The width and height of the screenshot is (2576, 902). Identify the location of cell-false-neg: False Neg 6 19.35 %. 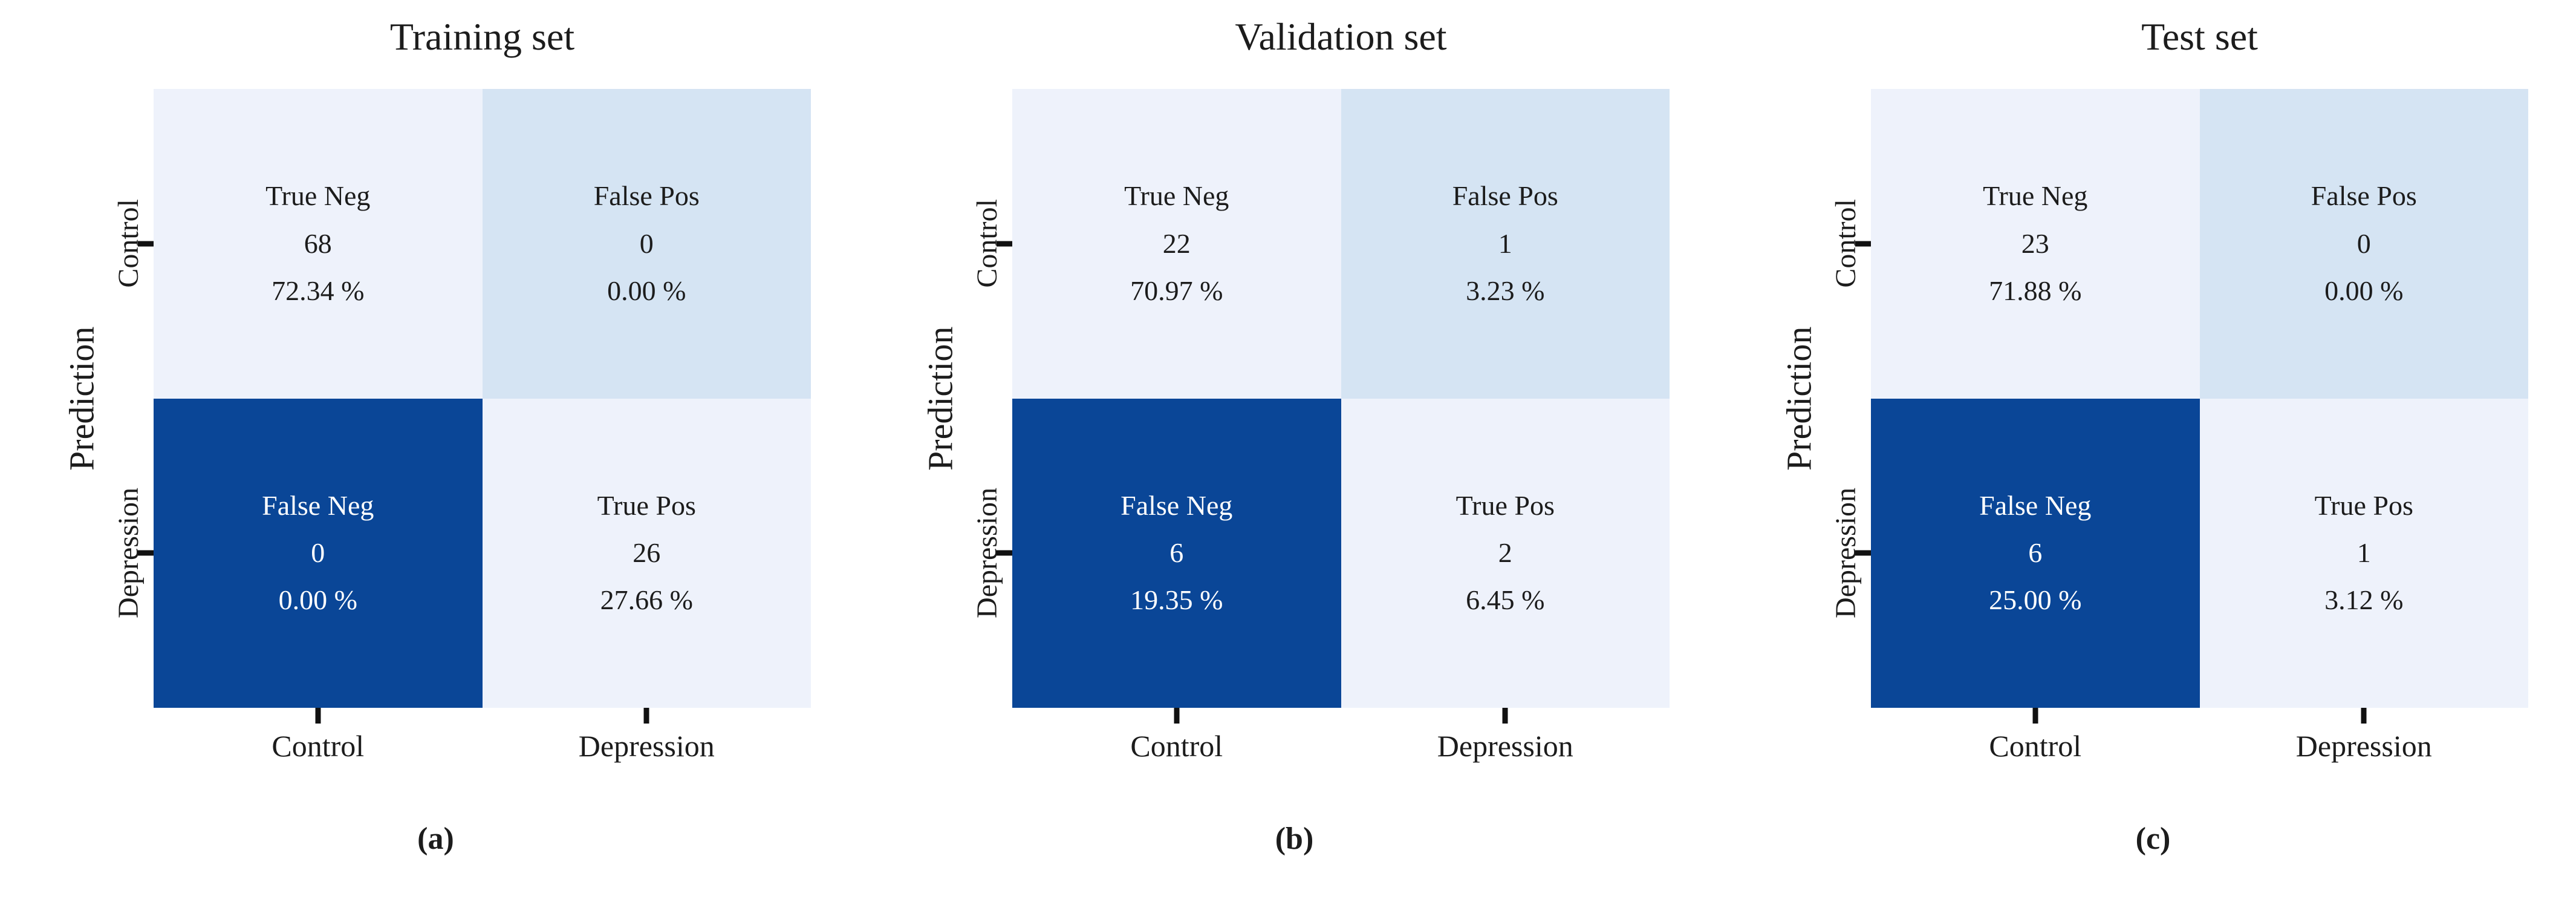
(1176, 553).